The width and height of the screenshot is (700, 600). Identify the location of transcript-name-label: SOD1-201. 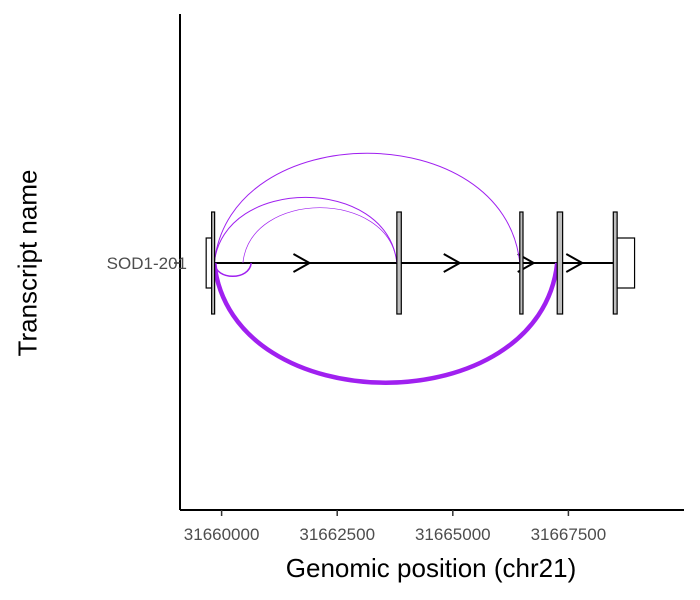
(146, 263).